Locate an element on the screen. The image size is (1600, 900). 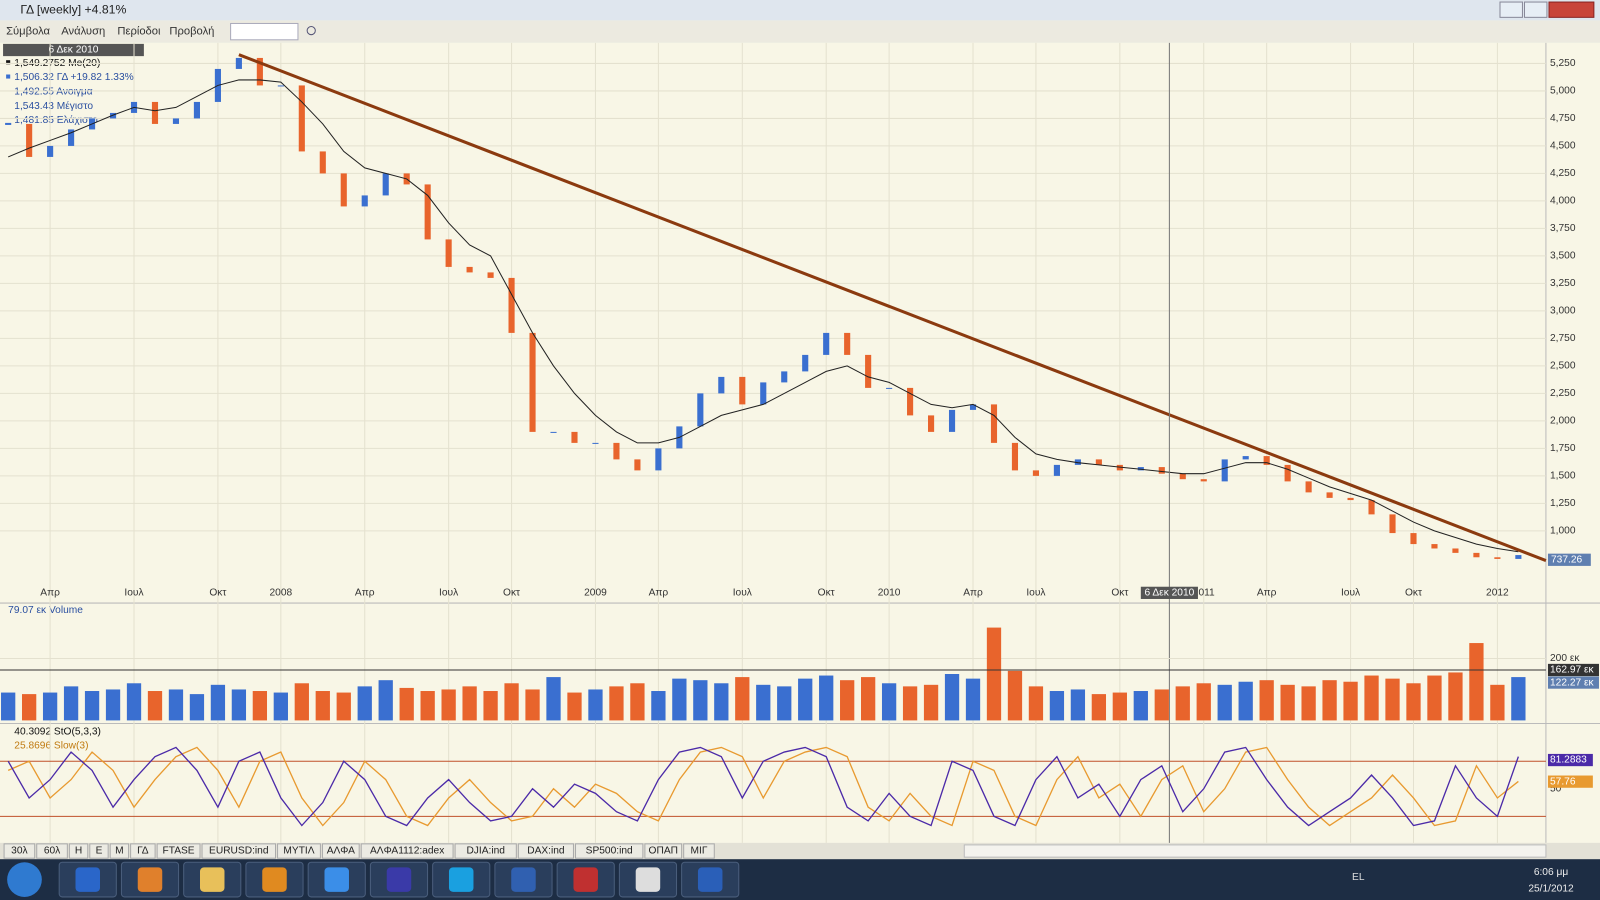
tab-label: ΓΔ is located at coordinates (143, 851).